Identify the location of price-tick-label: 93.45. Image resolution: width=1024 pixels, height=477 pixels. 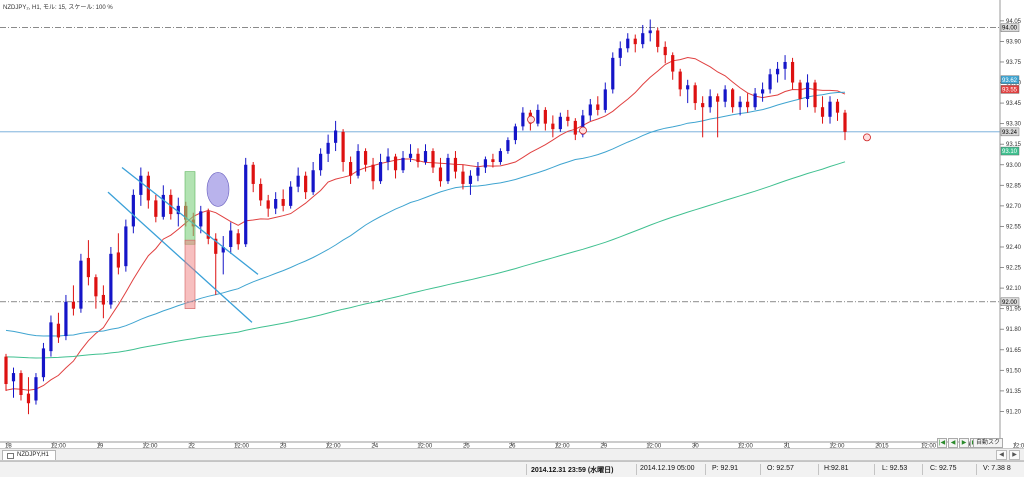
(1014, 104).